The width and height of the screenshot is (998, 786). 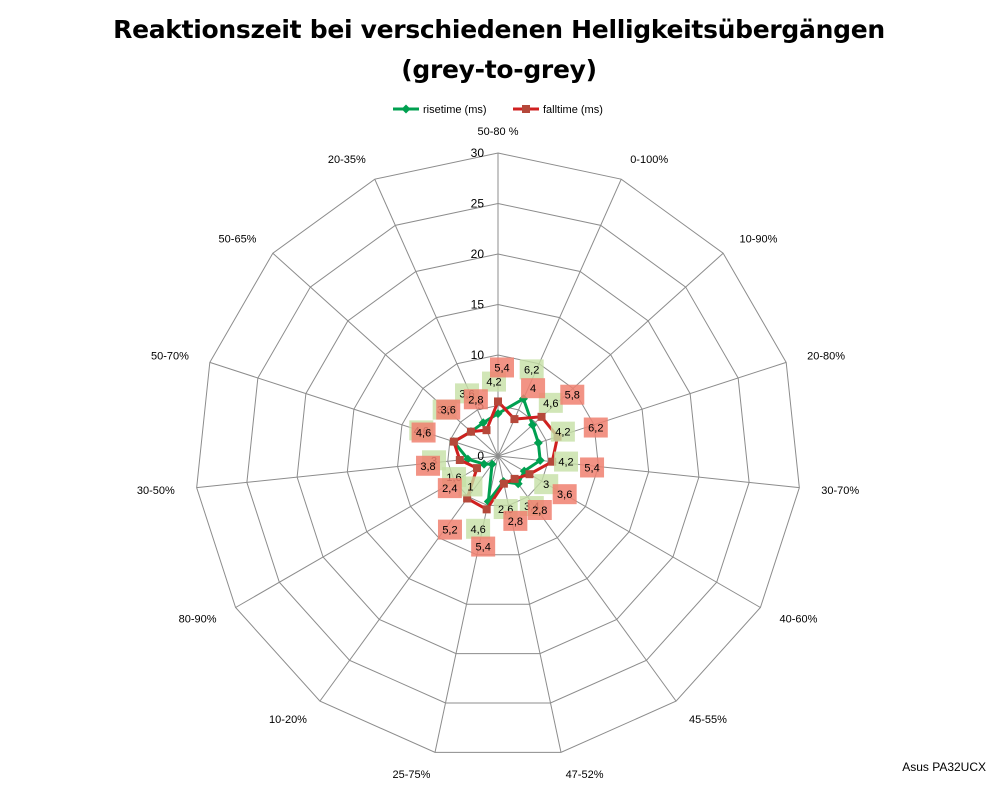 What do you see at coordinates (499, 69) in the screenshot?
I see `chart-title-line2: (grey-to-grey)` at bounding box center [499, 69].